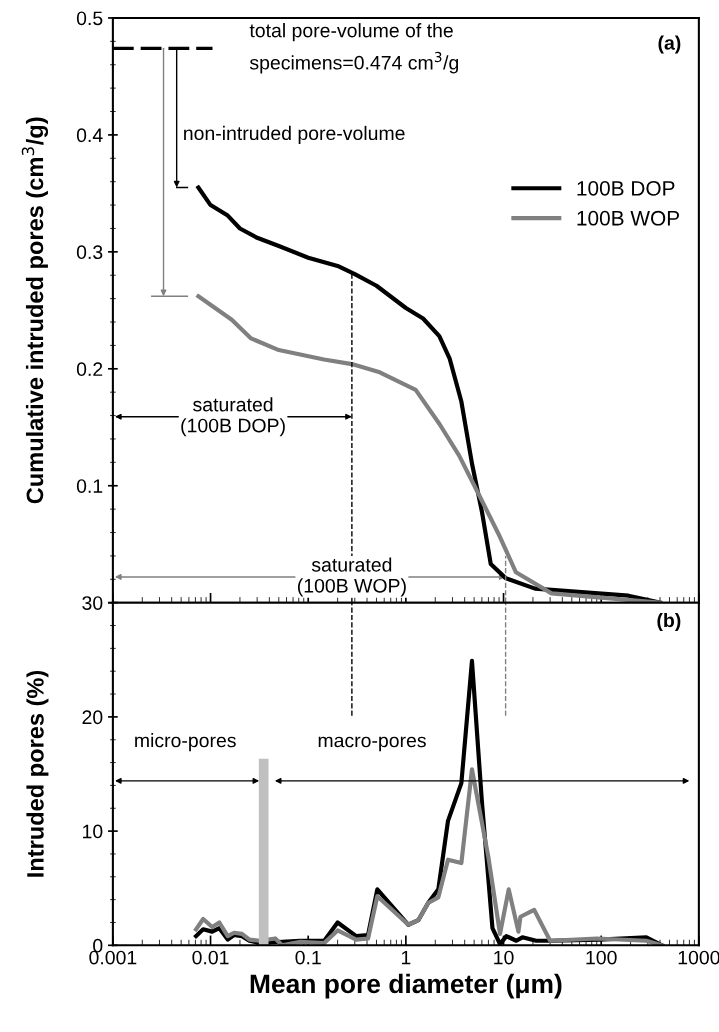 The image size is (719, 1032). What do you see at coordinates (89, 486) in the screenshot?
I see `y-tick-label: 0.1` at bounding box center [89, 486].